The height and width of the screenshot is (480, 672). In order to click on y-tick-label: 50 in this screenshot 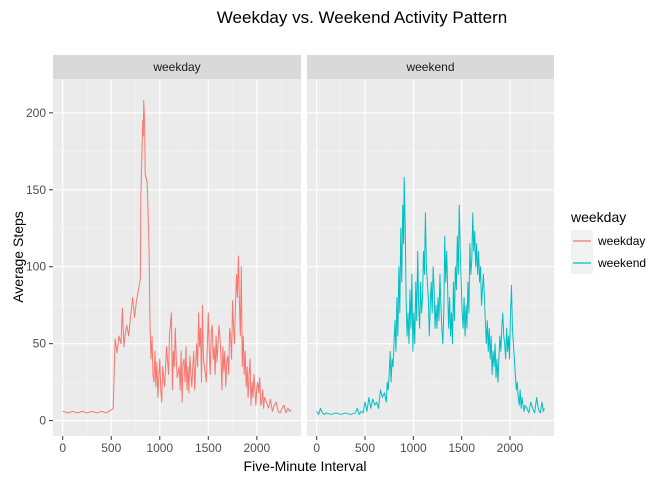, I will do `click(40, 344)`.